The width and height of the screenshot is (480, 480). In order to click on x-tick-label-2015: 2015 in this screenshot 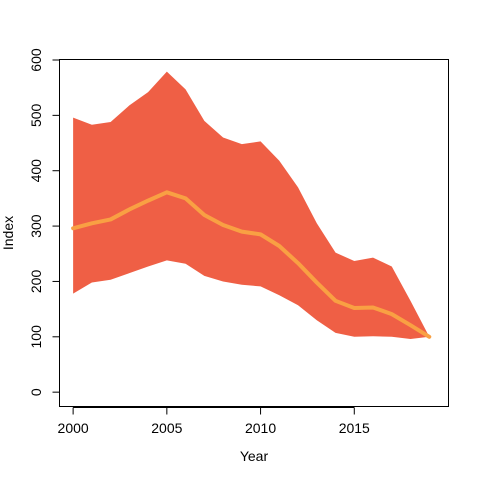, I will do `click(354, 428)`.